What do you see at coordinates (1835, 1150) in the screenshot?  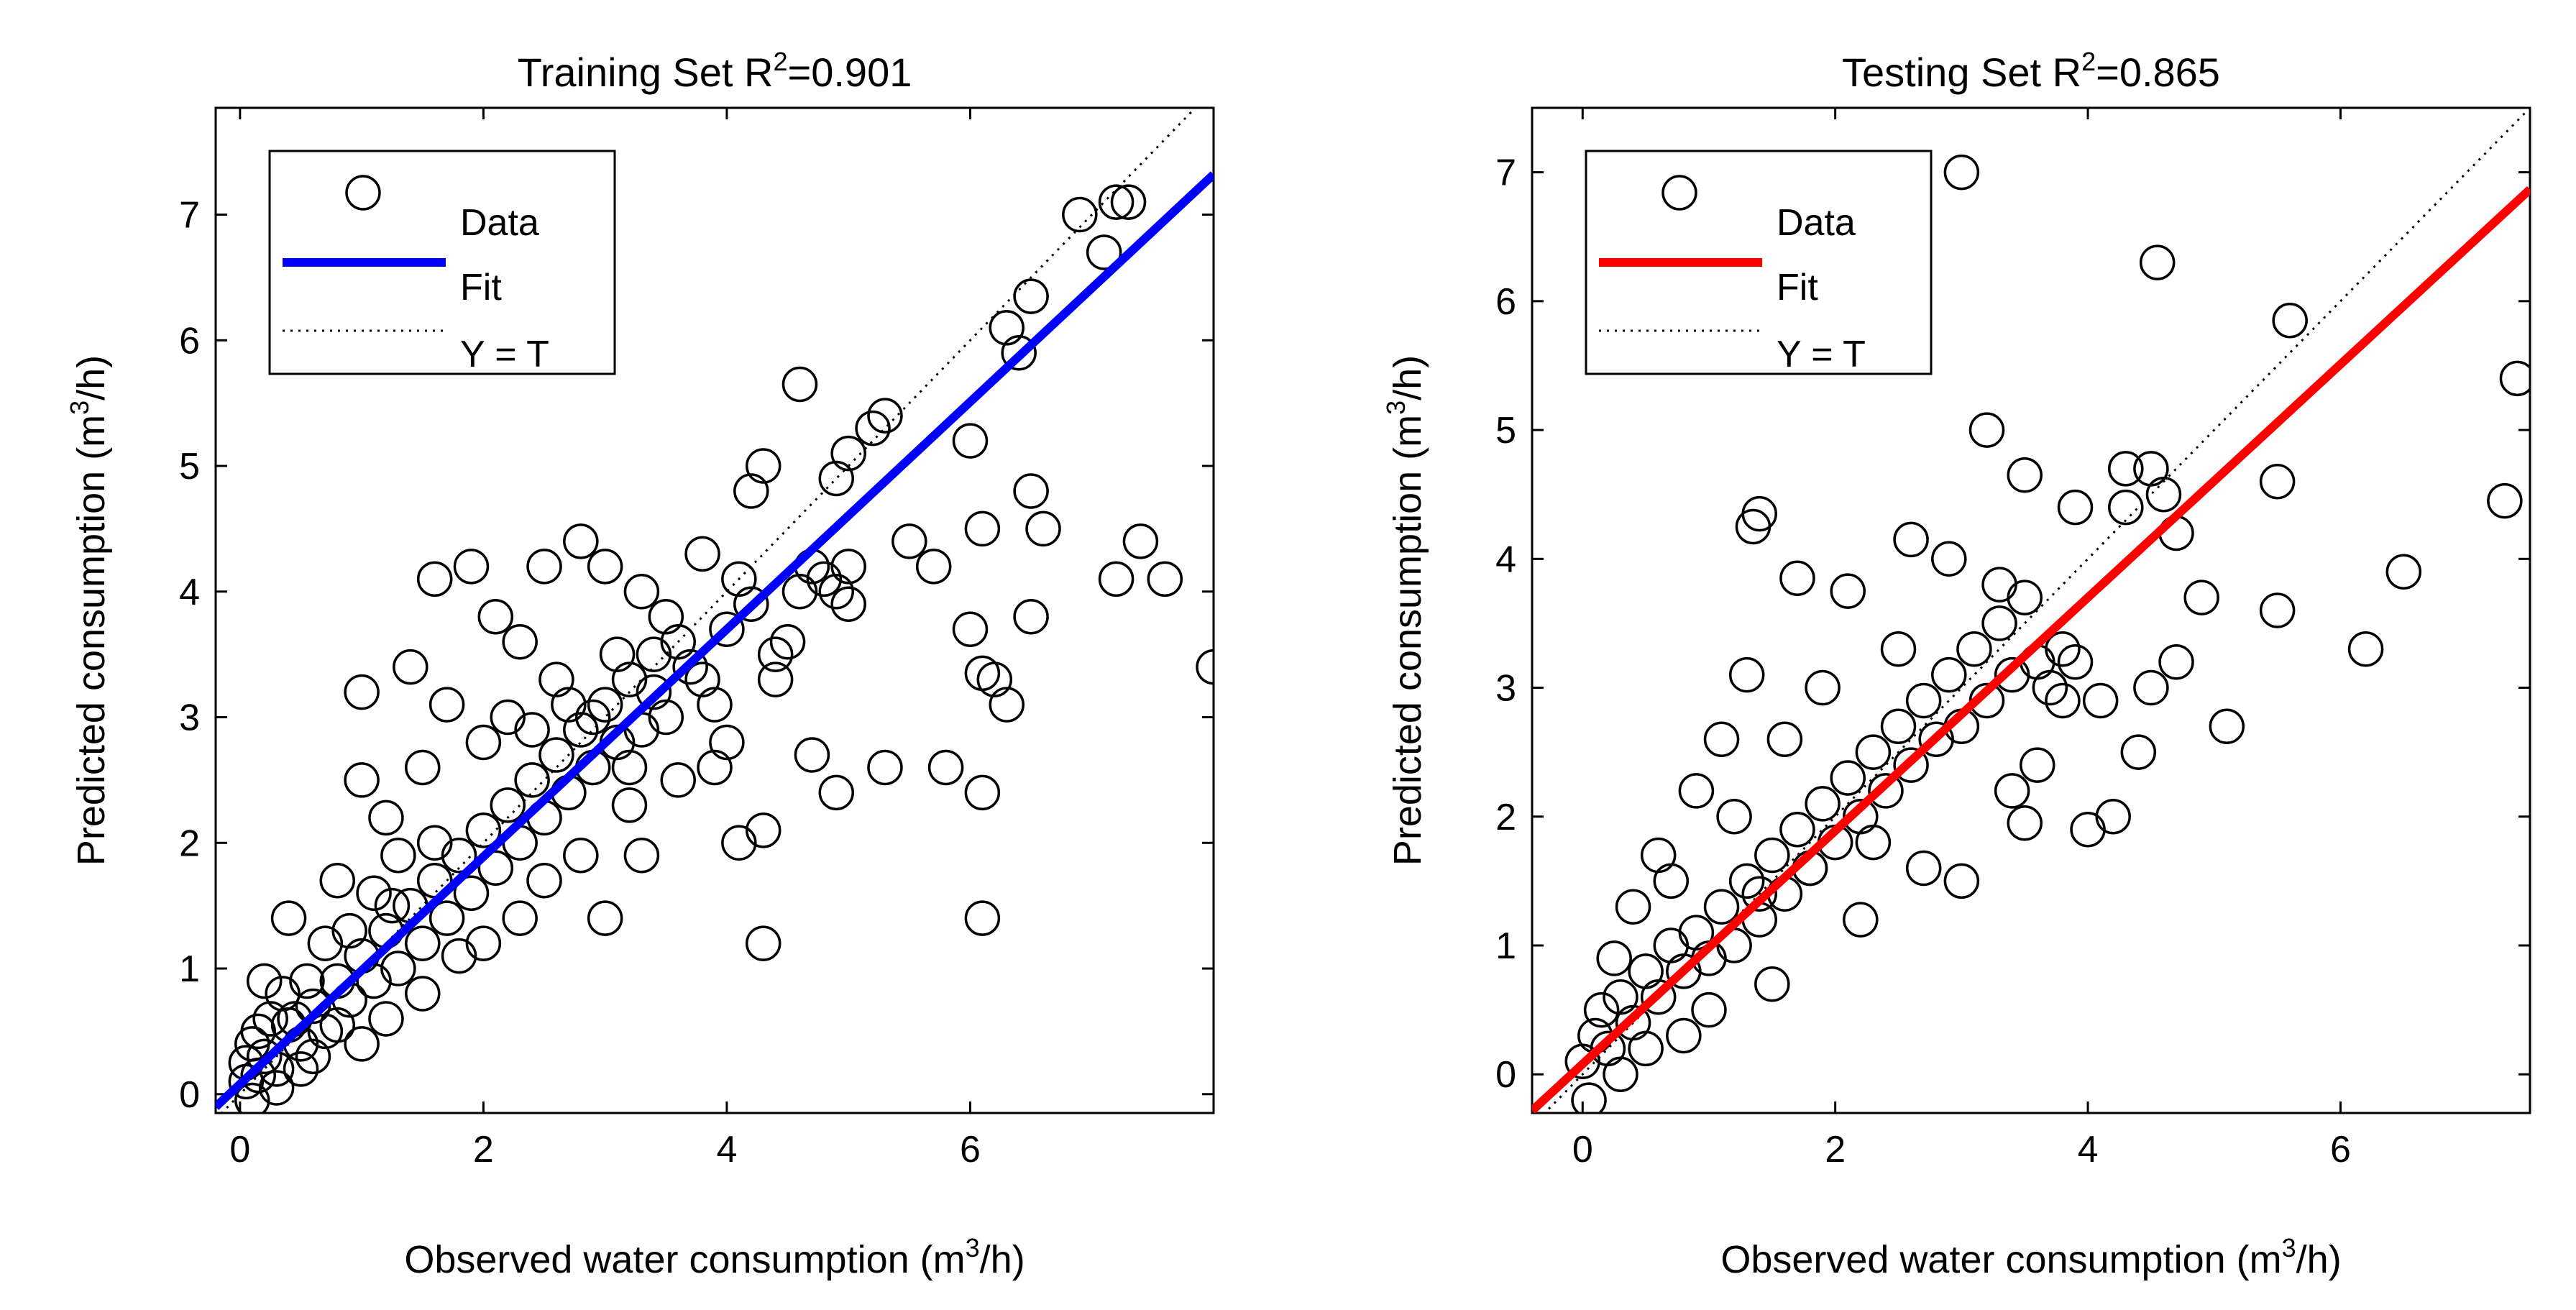 I see `x-tick-label: 2` at bounding box center [1835, 1150].